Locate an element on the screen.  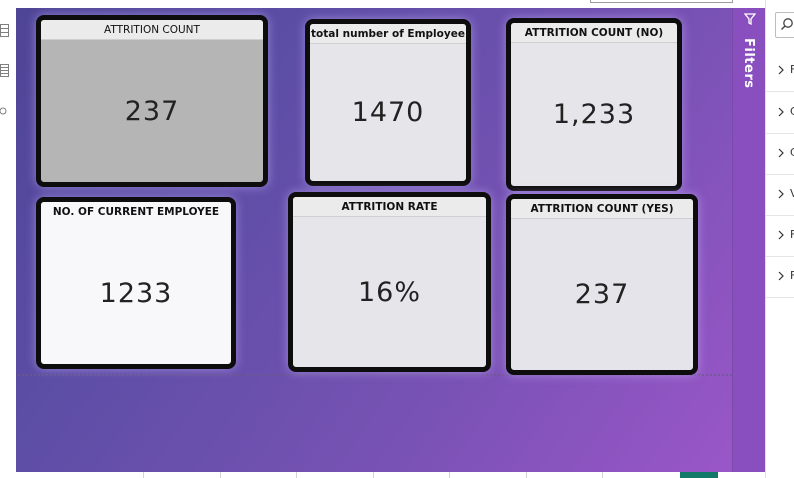
field-table-row: V is located at coordinates (780, 195).